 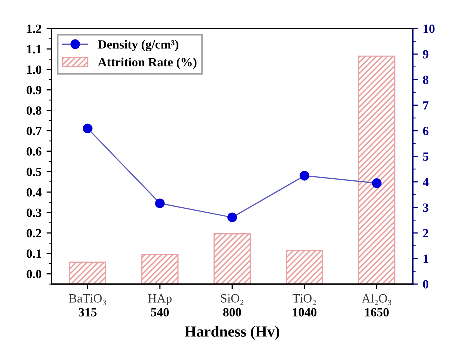 I want to click on y-tick-label: 0.9, so click(x=34, y=90).